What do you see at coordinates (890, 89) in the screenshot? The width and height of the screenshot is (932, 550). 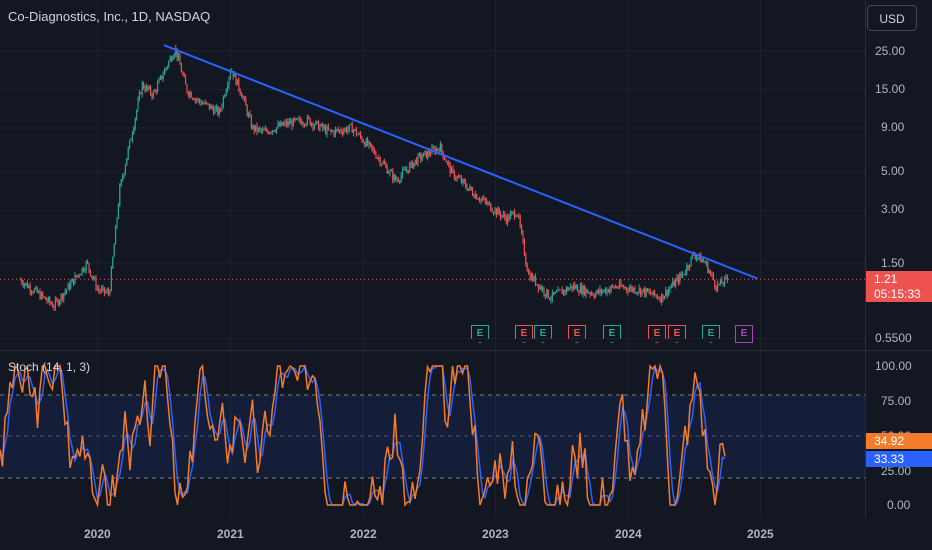 I see `price-tick: 15.00` at bounding box center [890, 89].